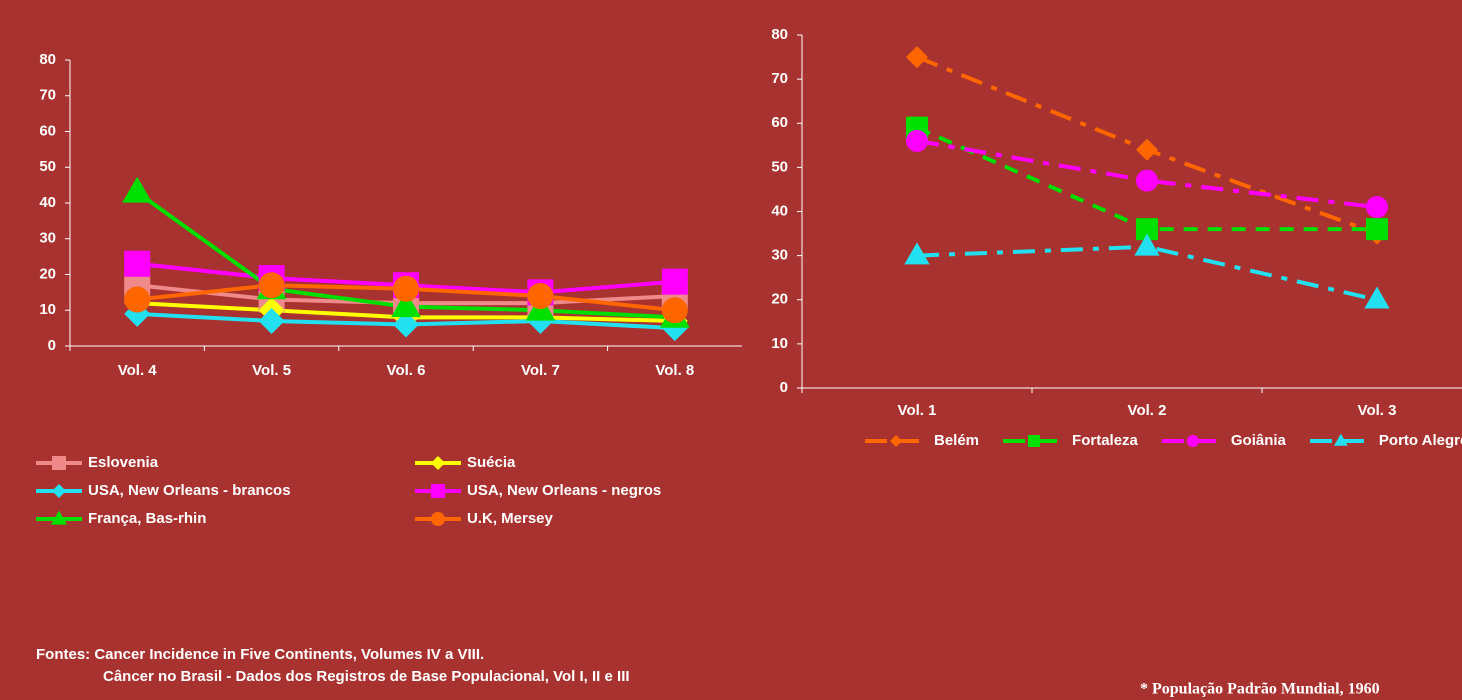 The image size is (1462, 700). I want to click on x-tick-label: Vol. 1, so click(917, 410).